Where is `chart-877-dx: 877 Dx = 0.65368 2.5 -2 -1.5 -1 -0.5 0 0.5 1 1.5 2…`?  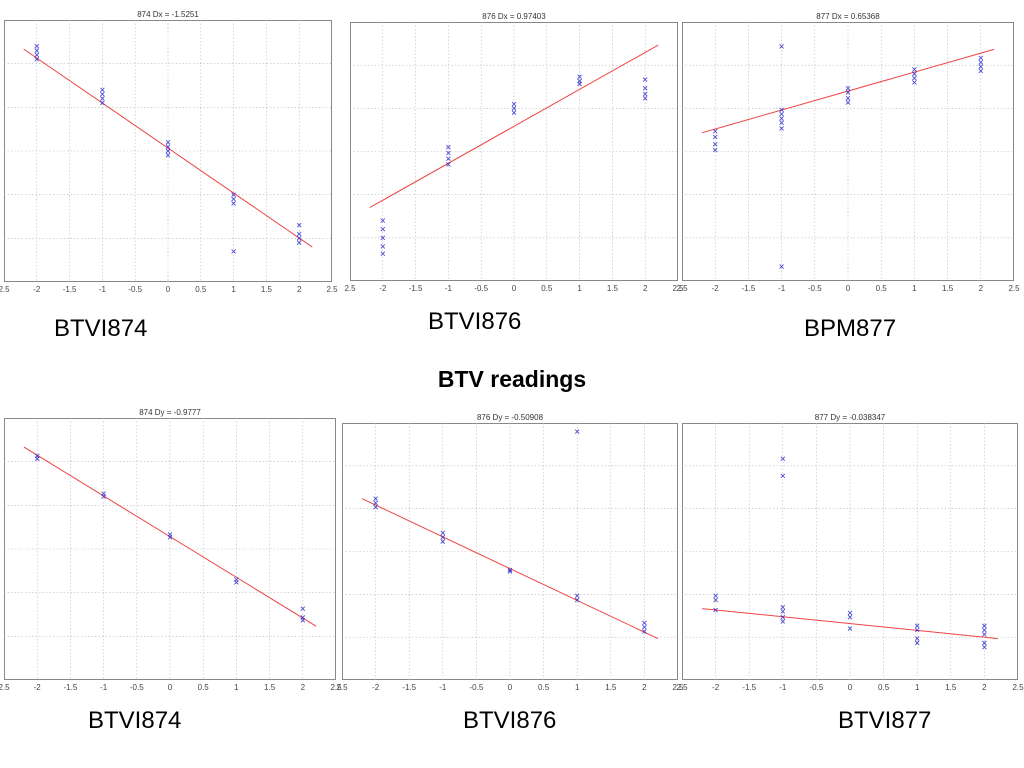 chart-877-dx: 877 Dx = 0.65368 2.5 -2 -1.5 -1 -0.5 0 0.5 1 1.5 2… is located at coordinates (848, 152).